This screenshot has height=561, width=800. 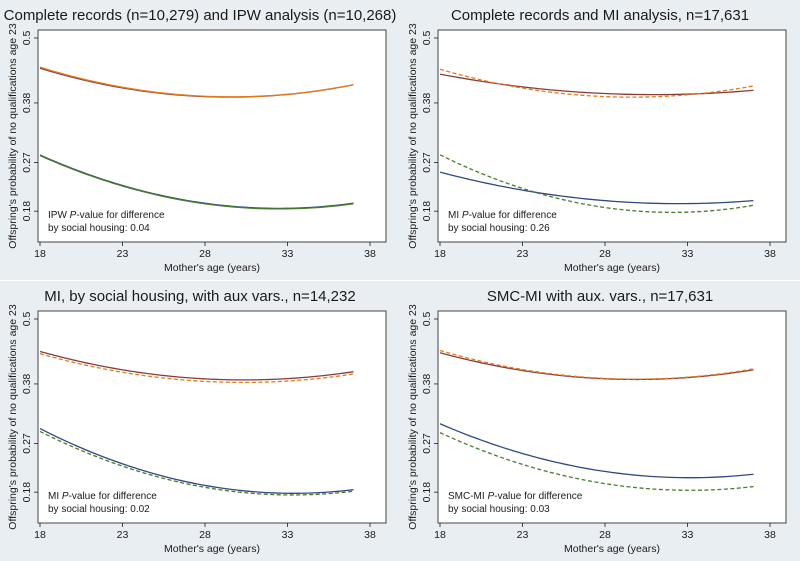 I want to click on pvalue-note-line2: by social housing: 0.26, so click(x=499, y=228).